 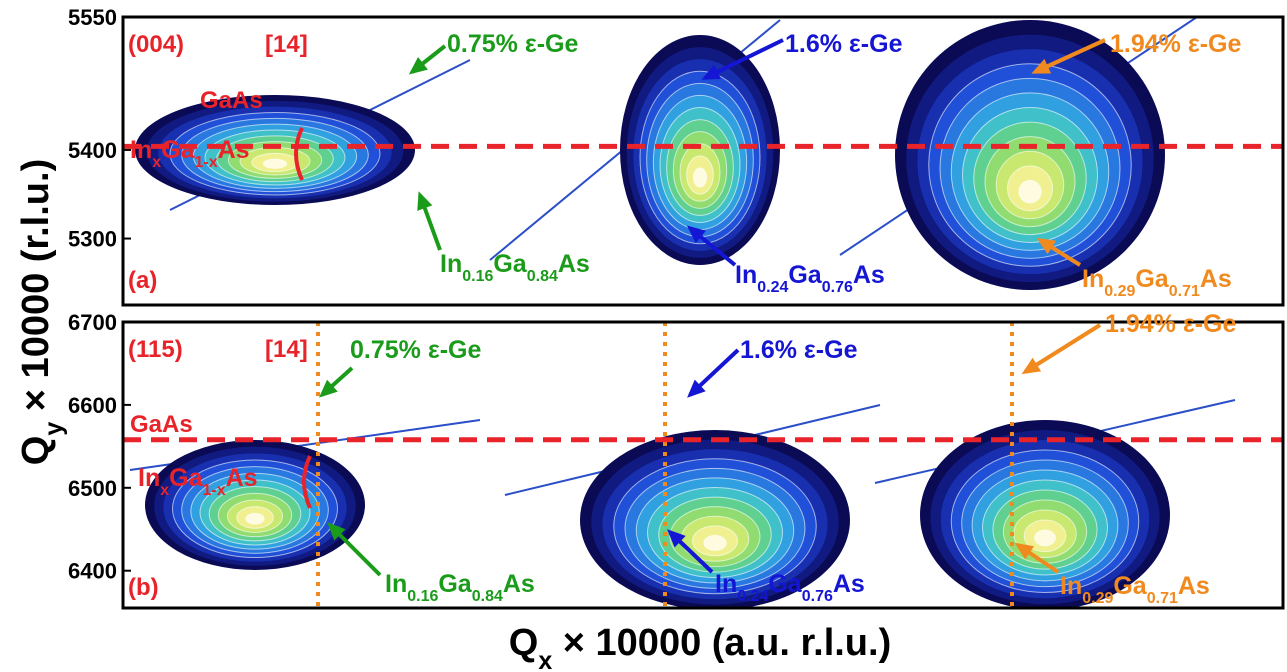 I want to click on annotation: In0.16Ga0.84As, so click(x=460, y=587).